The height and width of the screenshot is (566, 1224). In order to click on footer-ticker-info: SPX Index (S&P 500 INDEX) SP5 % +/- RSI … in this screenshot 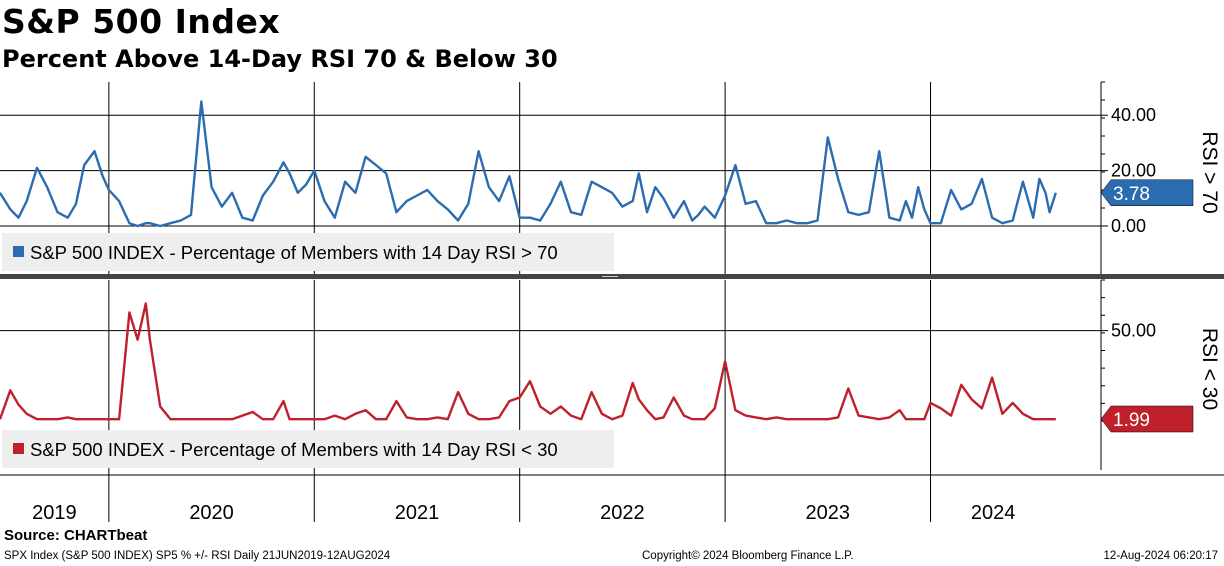, I will do `click(197, 556)`.